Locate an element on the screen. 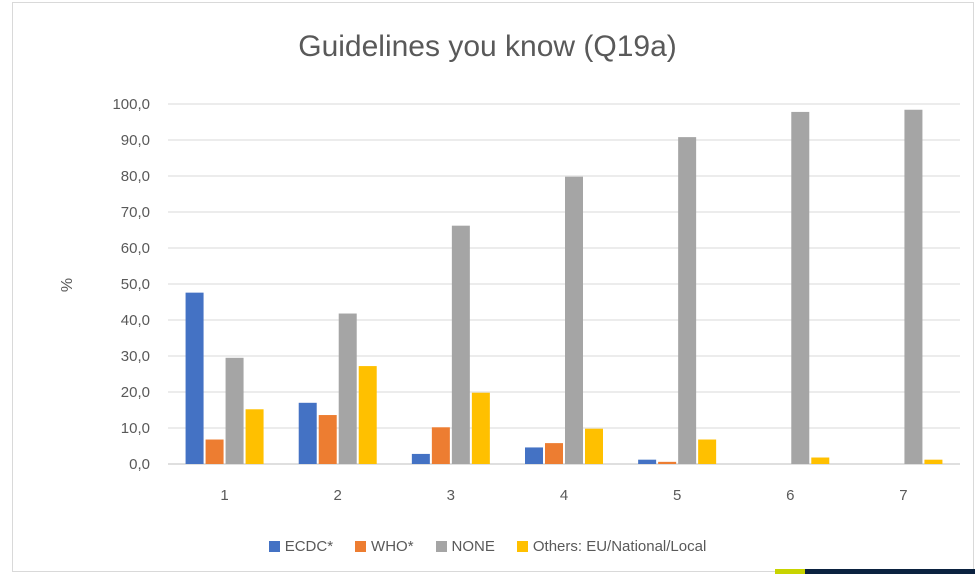  x-tick-label: 5 is located at coordinates (677, 495).